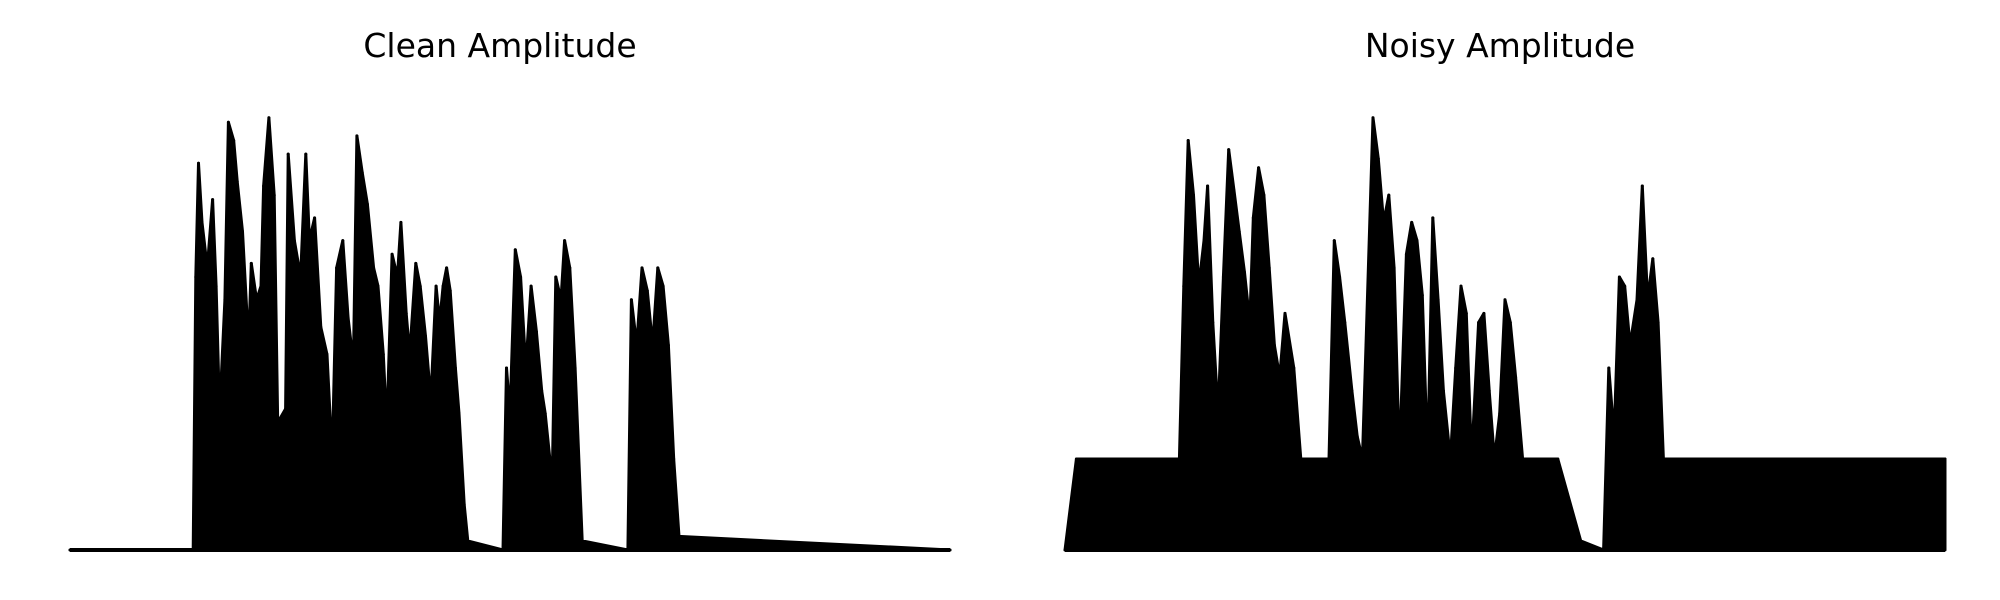 The image size is (2000, 600). Describe the element at coordinates (1500, 45) in the screenshot. I see `chart-title-noisy: Noisy Amplitude` at that location.